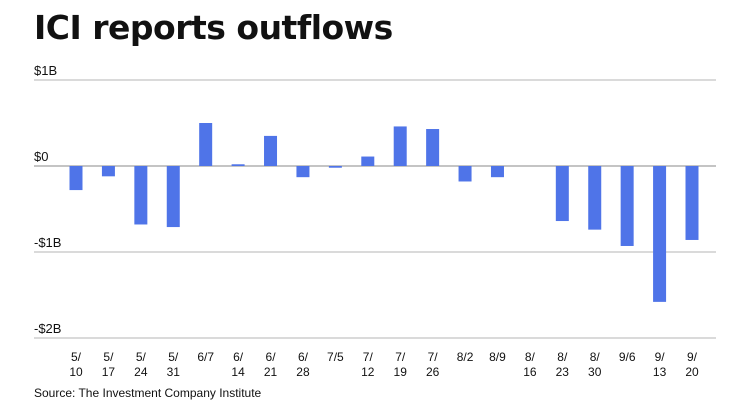 The image size is (740, 416). What do you see at coordinates (45, 70) in the screenshot?
I see `y-tick-label: $1B` at bounding box center [45, 70].